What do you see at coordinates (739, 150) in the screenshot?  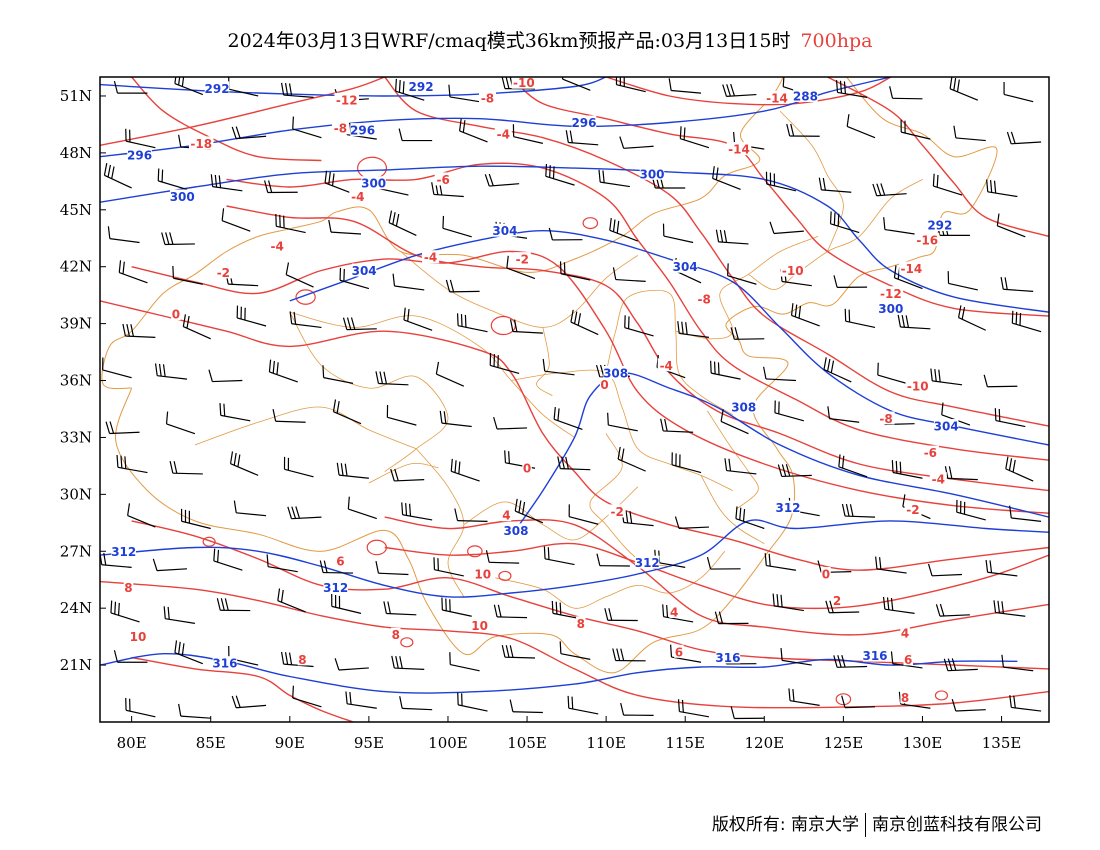 I see `temperature-label: -14` at bounding box center [739, 150].